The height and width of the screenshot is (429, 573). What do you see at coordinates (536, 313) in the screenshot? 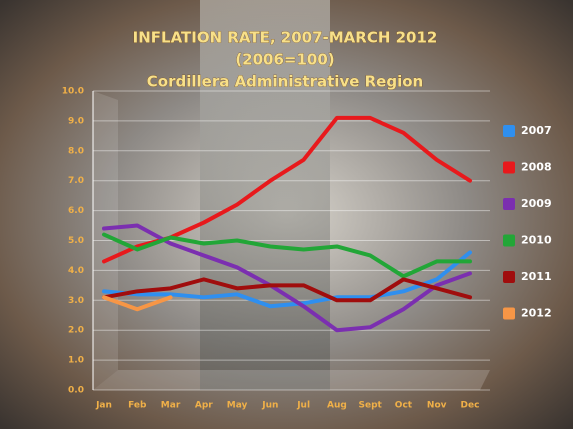
I see `legend-label: 2012` at bounding box center [536, 313].